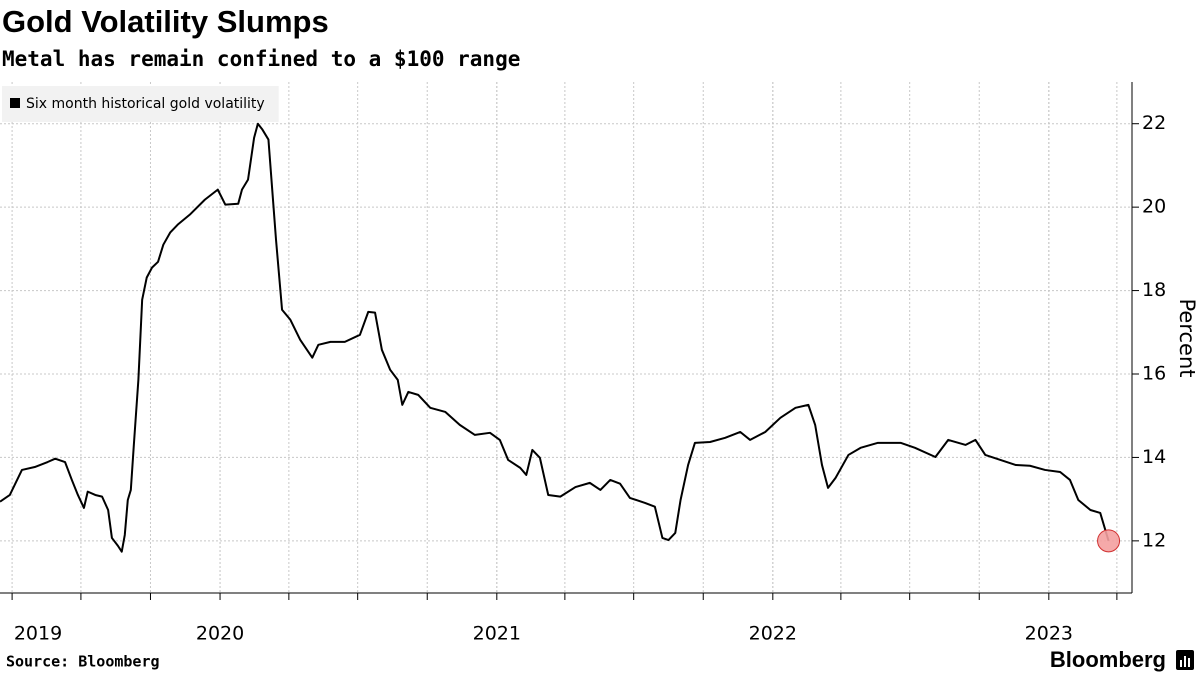 This screenshot has height=675, width=1200. What do you see at coordinates (497, 634) in the screenshot?
I see `x-tick-label: 2021` at bounding box center [497, 634].